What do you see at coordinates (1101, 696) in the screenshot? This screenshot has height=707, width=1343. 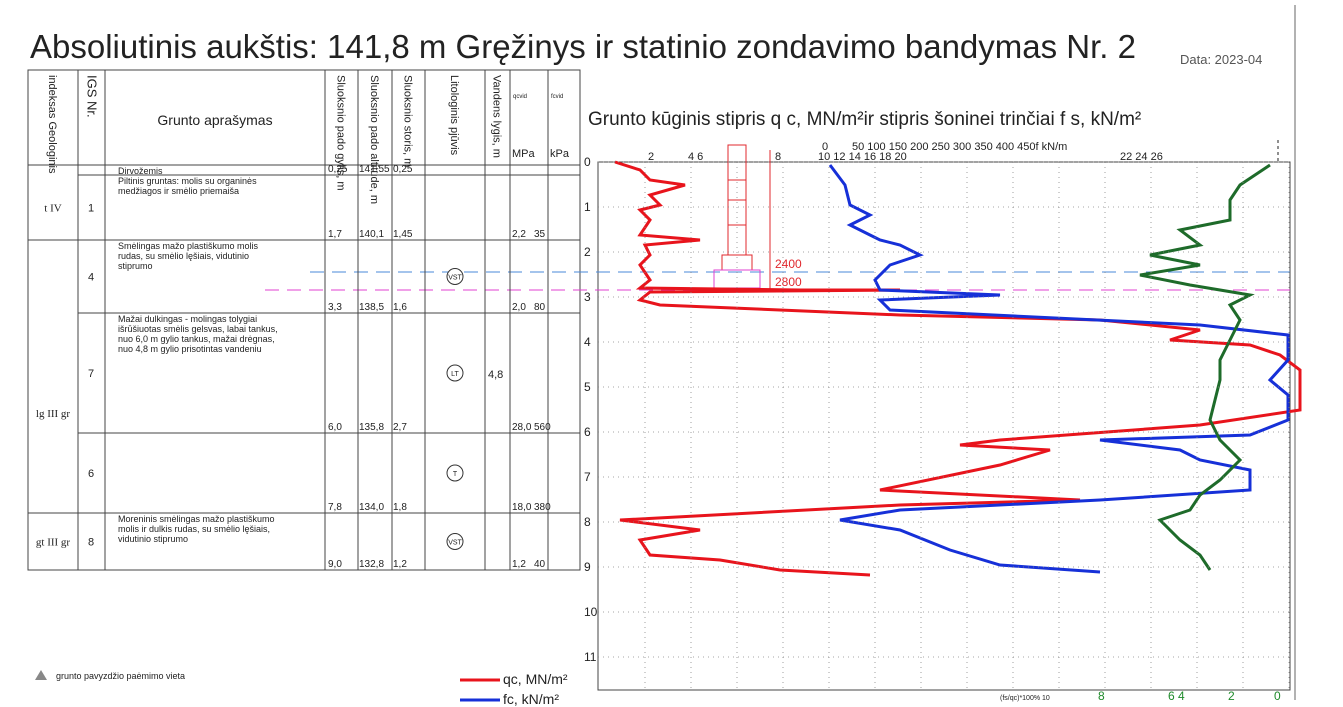 I see `ratio-scale: 8` at bounding box center [1101, 696].